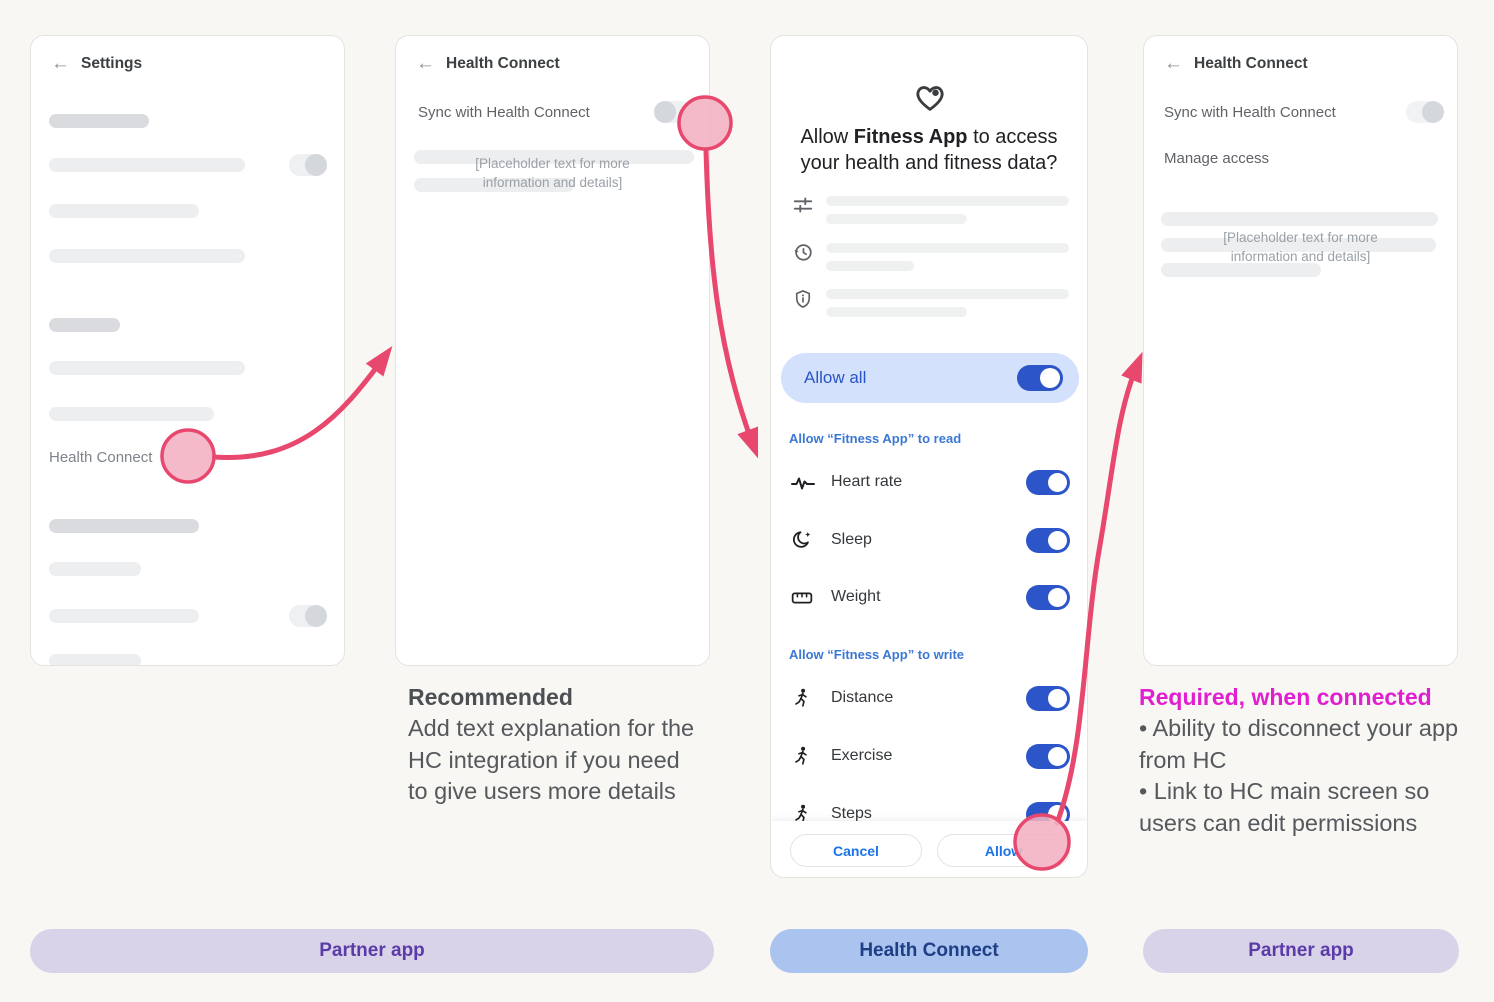 Image resolution: width=1494 pixels, height=1002 pixels. What do you see at coordinates (929, 951) in the screenshot?
I see `footer-pill-health-connect: Health Connect` at bounding box center [929, 951].